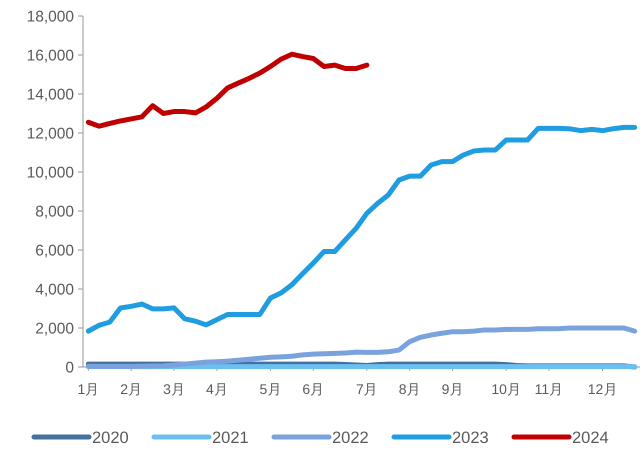 The height and width of the screenshot is (453, 644). What do you see at coordinates (453, 389) in the screenshot?
I see `x-tick-label: 9月` at bounding box center [453, 389].